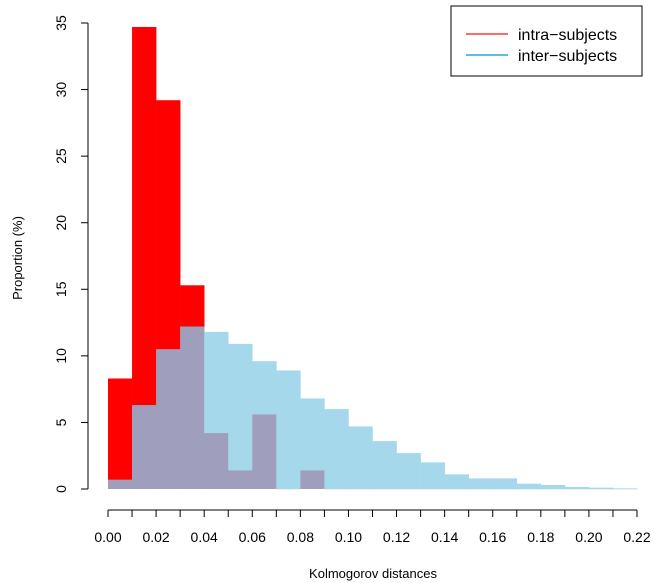 The image size is (654, 583). What do you see at coordinates (17, 258) in the screenshot?
I see `y-axis-title: Proportion (%)` at bounding box center [17, 258].